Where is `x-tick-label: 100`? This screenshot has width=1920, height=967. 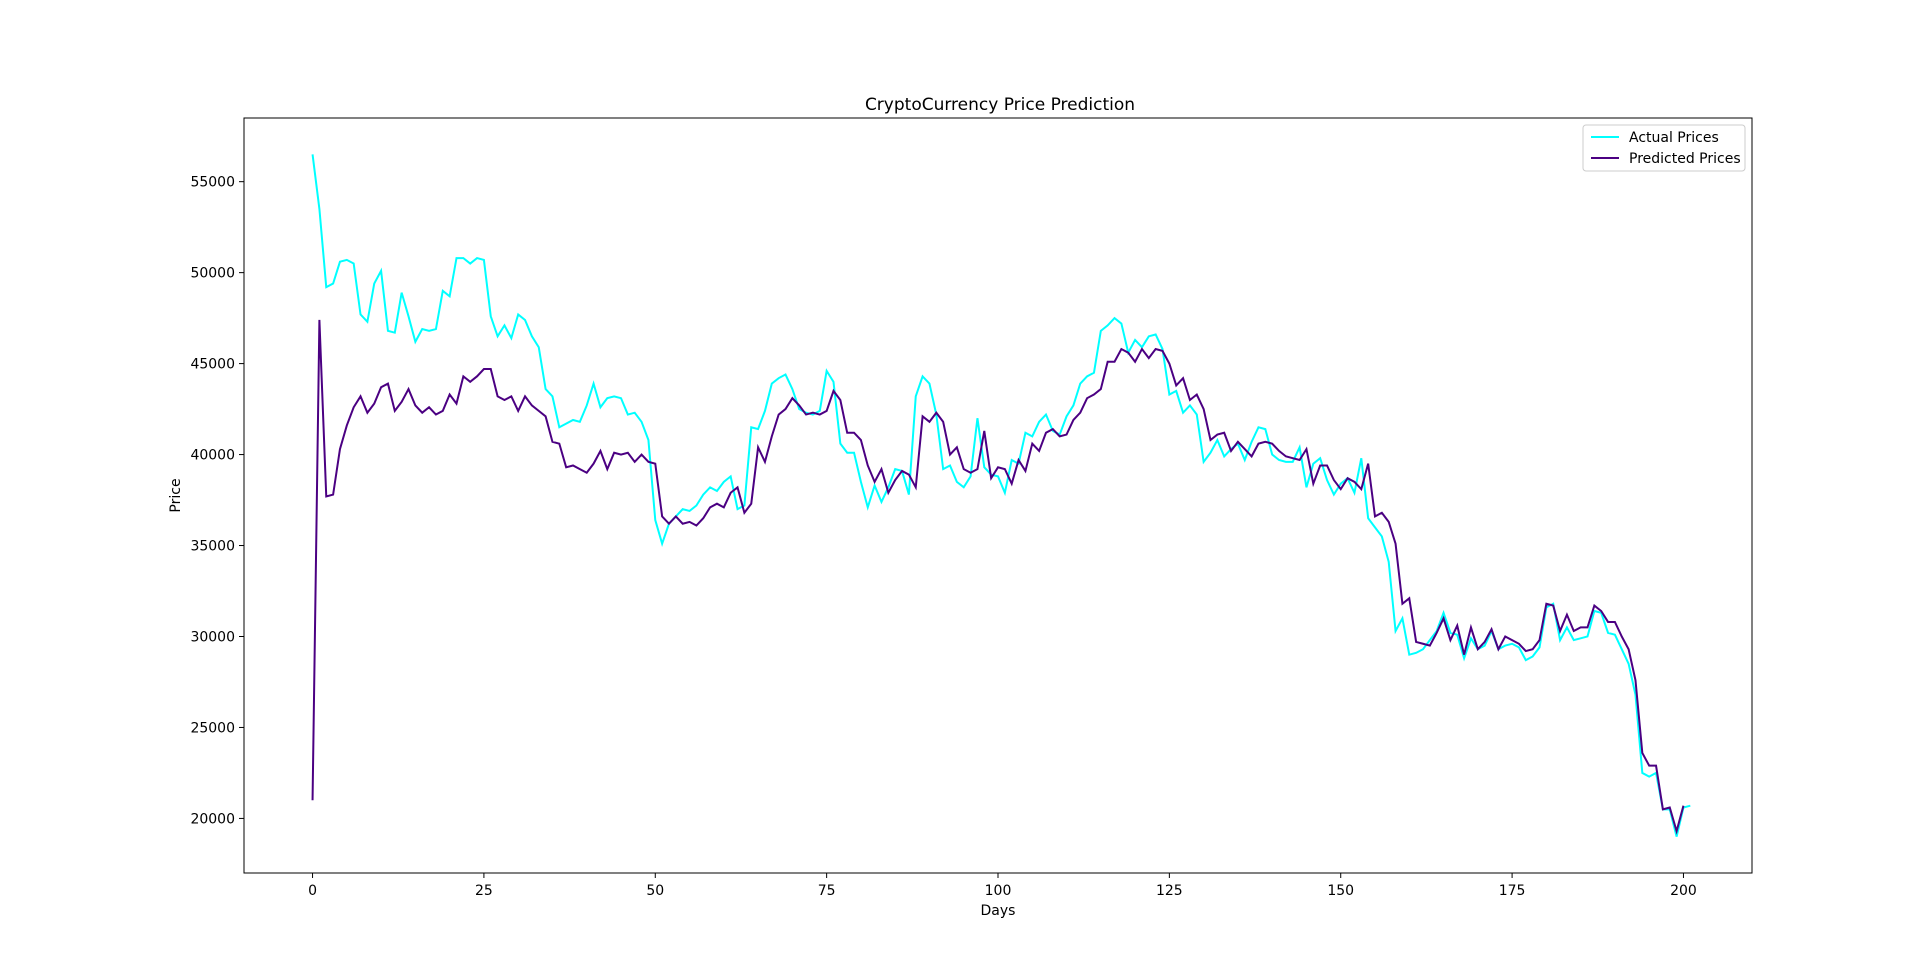 x-tick-label: 100 is located at coordinates (998, 891).